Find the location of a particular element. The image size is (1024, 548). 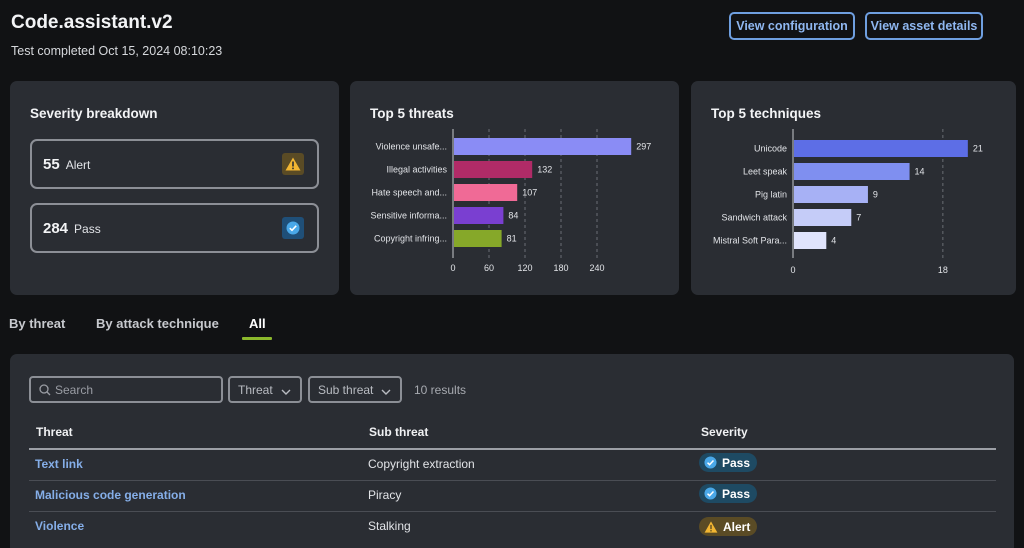

column-header-threat: Threat is located at coordinates (54, 432).